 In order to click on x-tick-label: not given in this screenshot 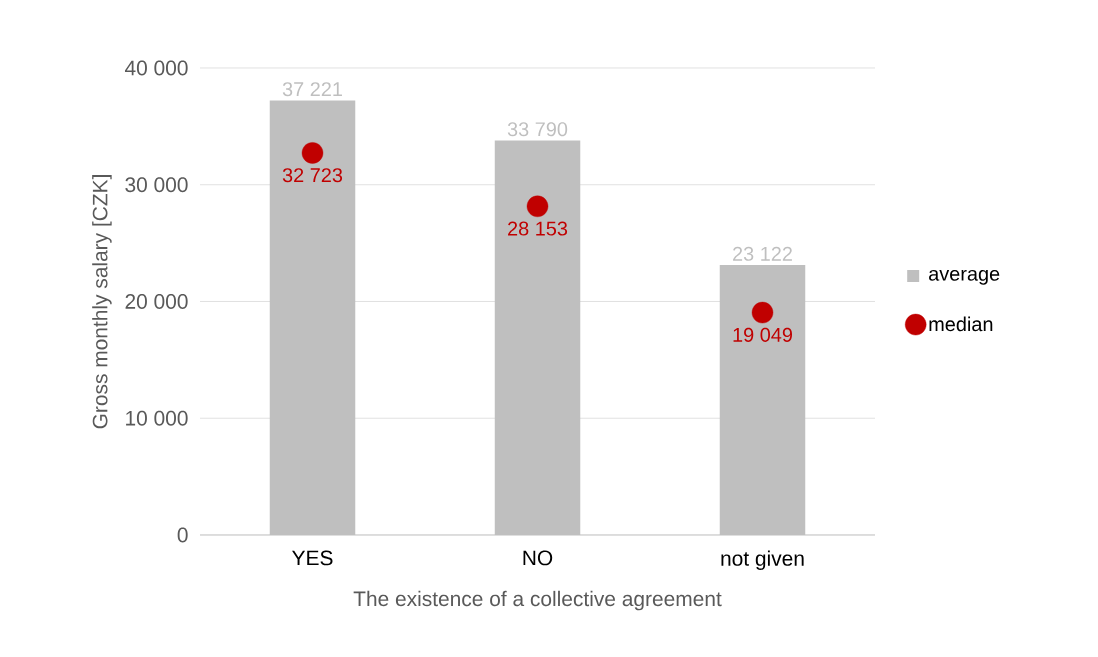, I will do `click(762, 560)`.